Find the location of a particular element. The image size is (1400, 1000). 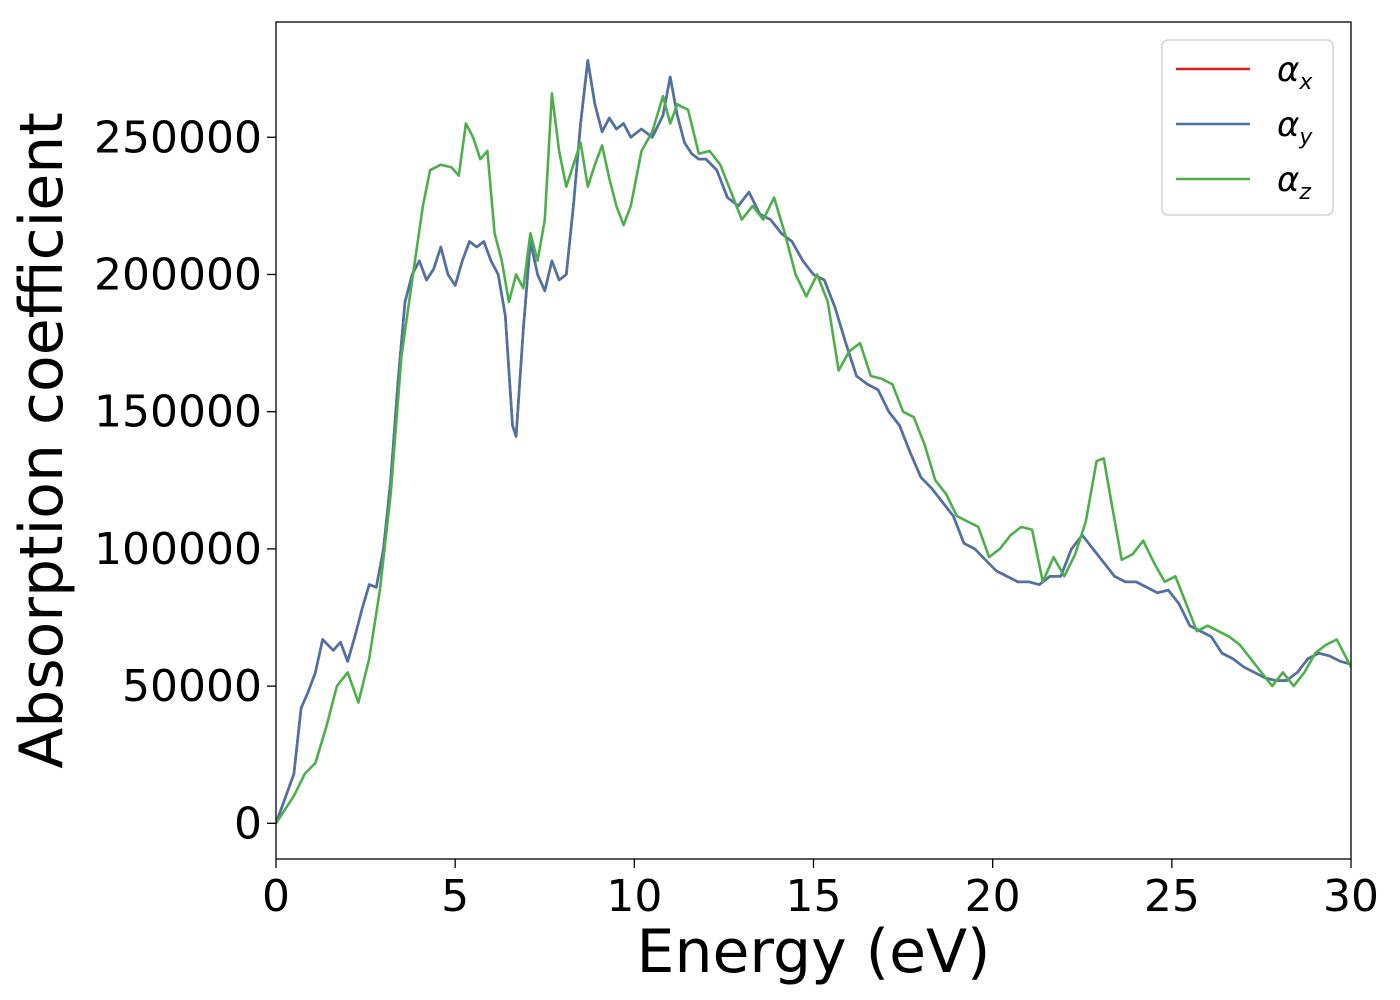

x-tick-label: 10 is located at coordinates (634, 896).